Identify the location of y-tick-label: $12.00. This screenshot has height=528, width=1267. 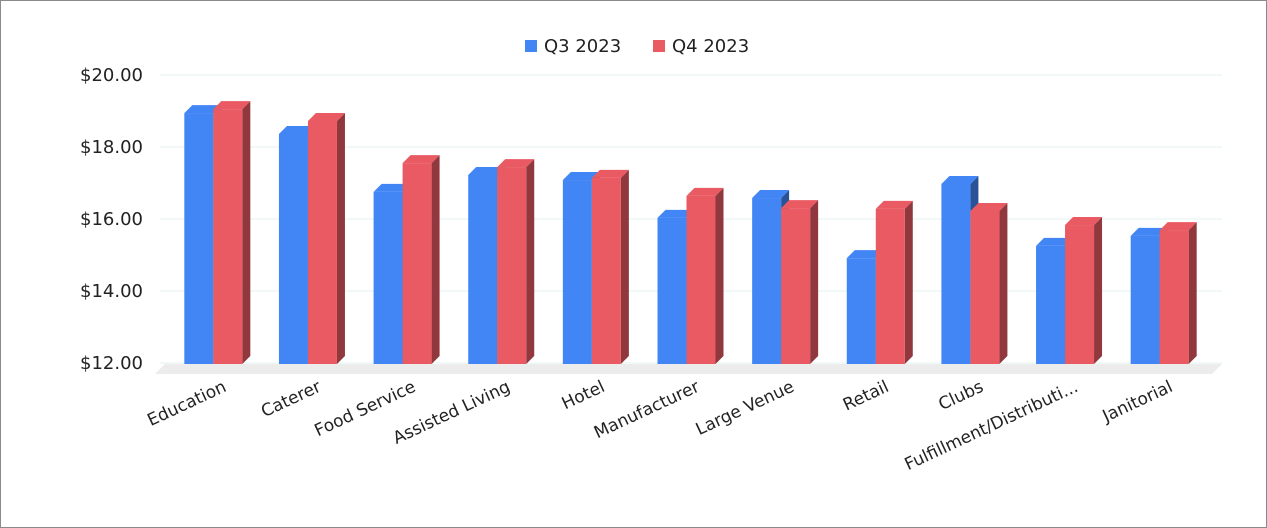
(111, 363).